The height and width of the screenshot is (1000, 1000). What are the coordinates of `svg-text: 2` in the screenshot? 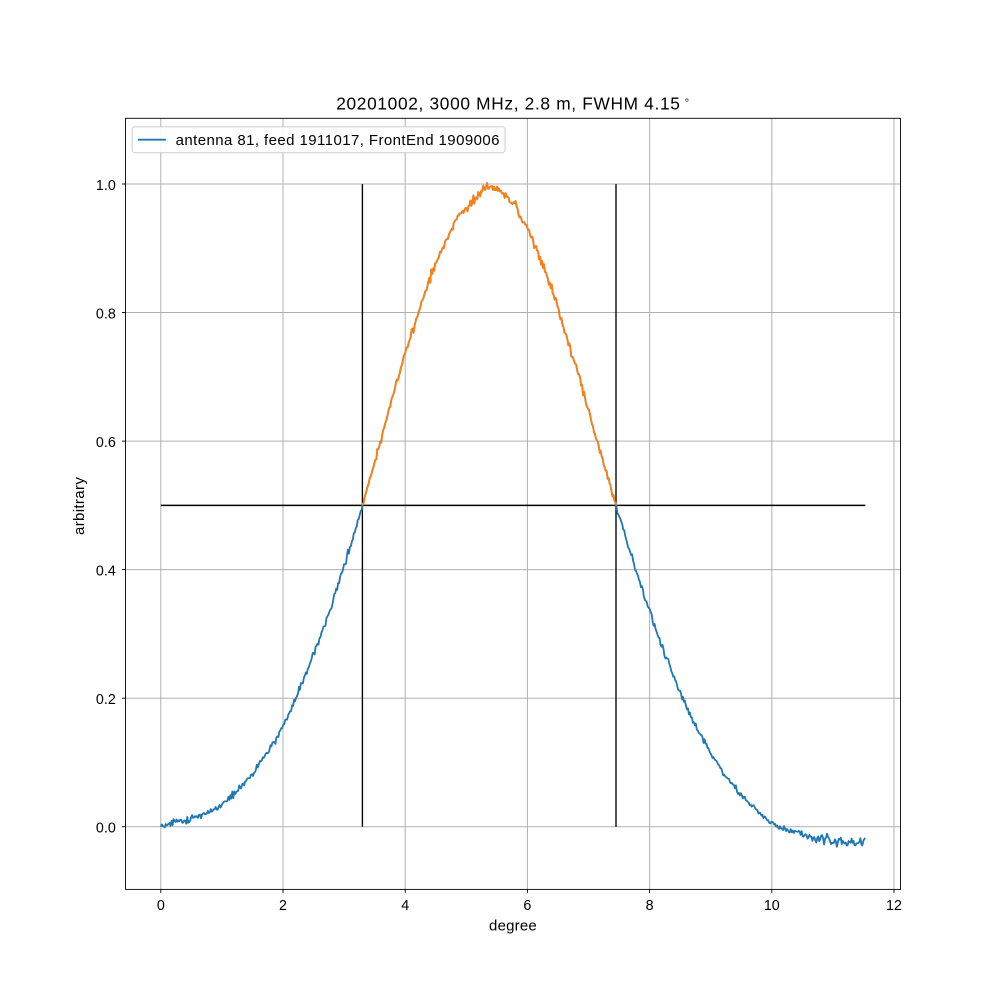 It's located at (283, 906).